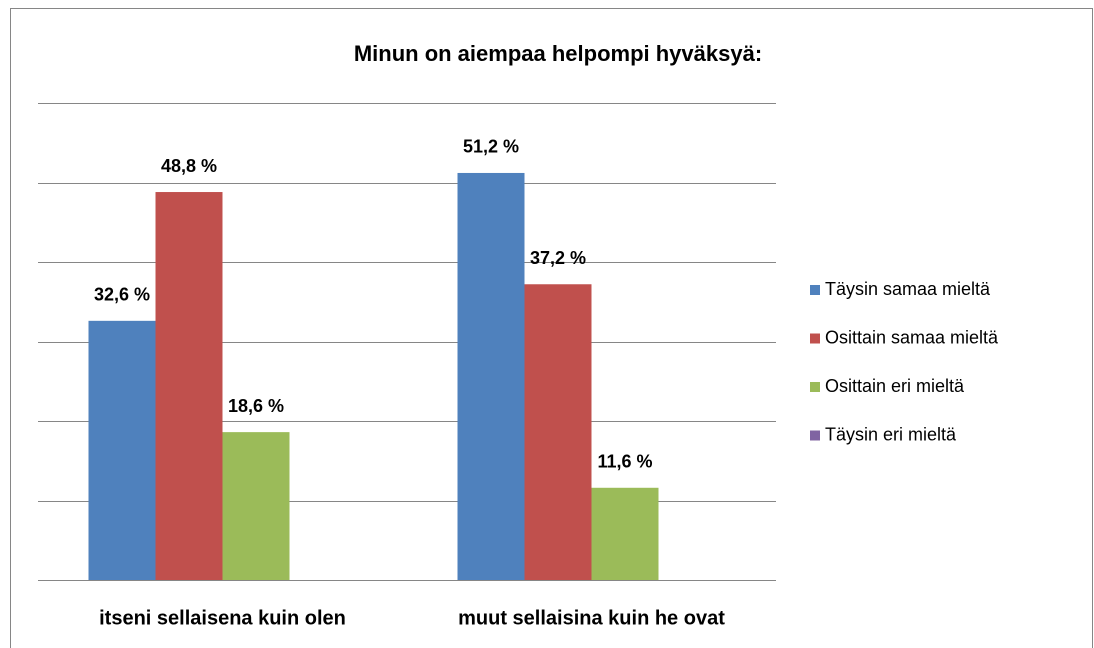  I want to click on legend-label: Osittain eri mieltä, so click(895, 386).